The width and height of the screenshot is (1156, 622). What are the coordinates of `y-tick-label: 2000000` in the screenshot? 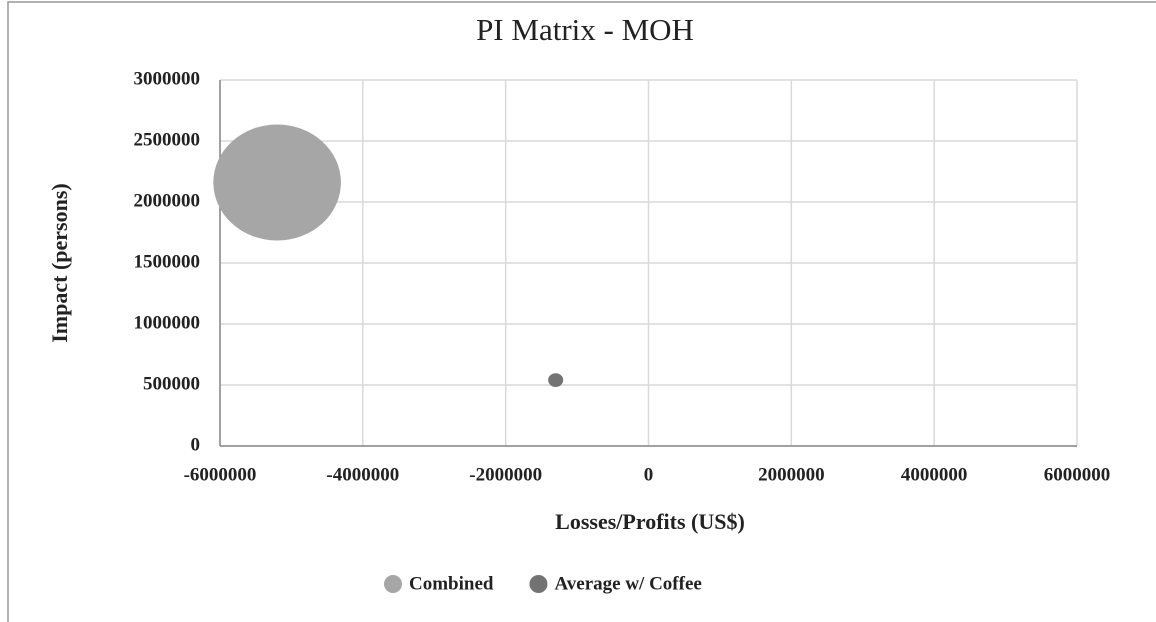 It's located at (167, 200).